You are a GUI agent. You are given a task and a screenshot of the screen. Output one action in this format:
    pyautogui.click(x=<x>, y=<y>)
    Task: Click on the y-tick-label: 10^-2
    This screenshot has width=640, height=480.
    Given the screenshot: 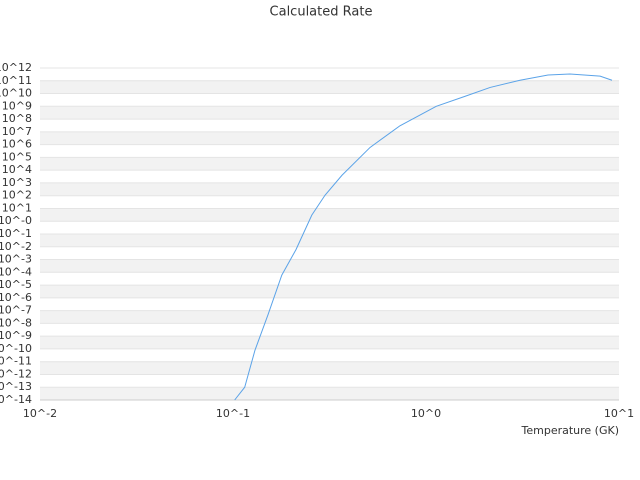 What is the action you would take?
    pyautogui.click(x=16, y=246)
    